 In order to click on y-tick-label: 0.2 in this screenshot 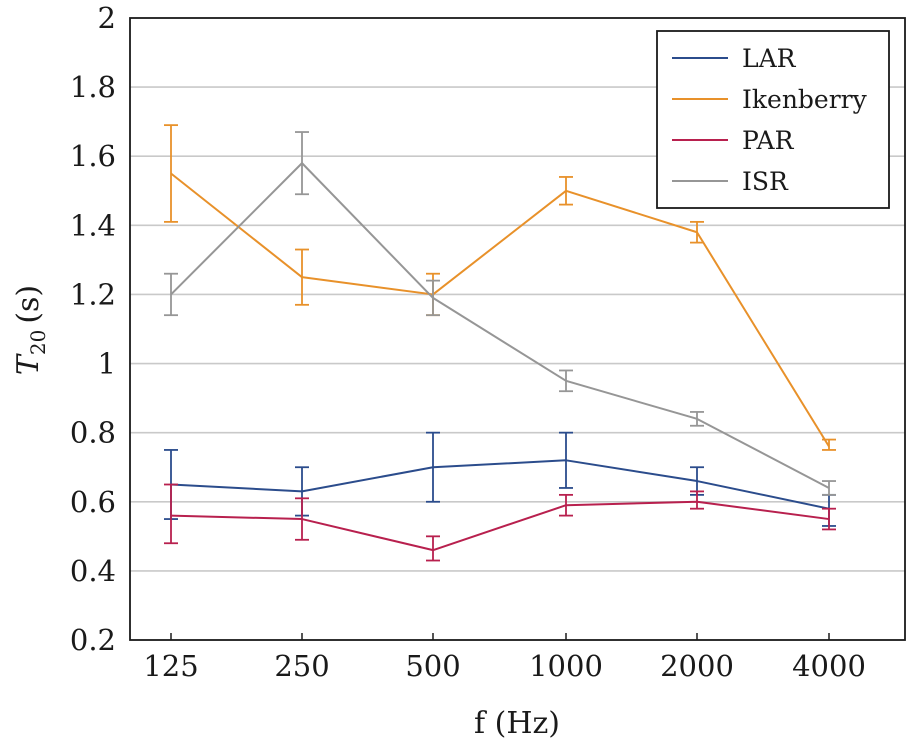, I will do `click(93, 640)`.